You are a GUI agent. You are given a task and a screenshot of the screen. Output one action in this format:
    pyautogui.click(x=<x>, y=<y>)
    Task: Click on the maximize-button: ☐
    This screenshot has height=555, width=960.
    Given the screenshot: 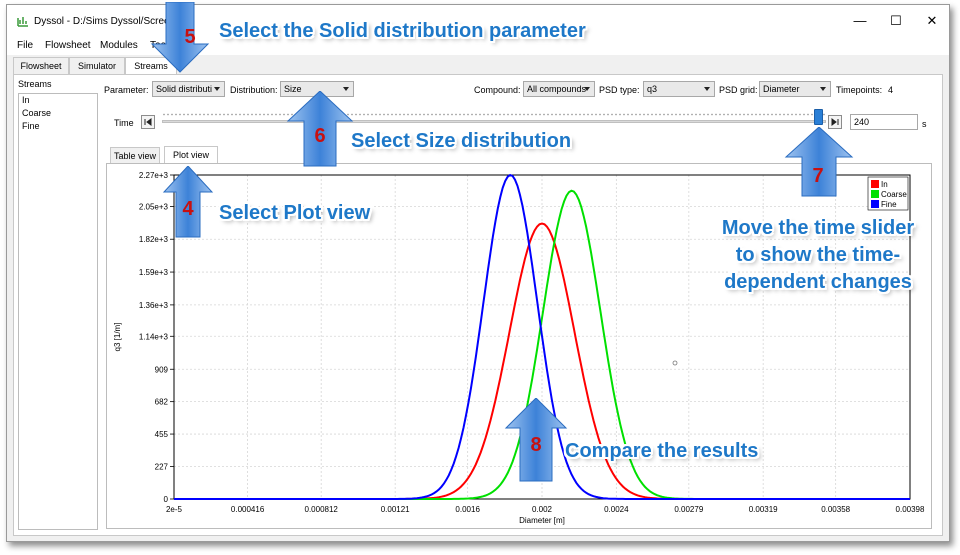 What is the action you would take?
    pyautogui.click(x=896, y=20)
    